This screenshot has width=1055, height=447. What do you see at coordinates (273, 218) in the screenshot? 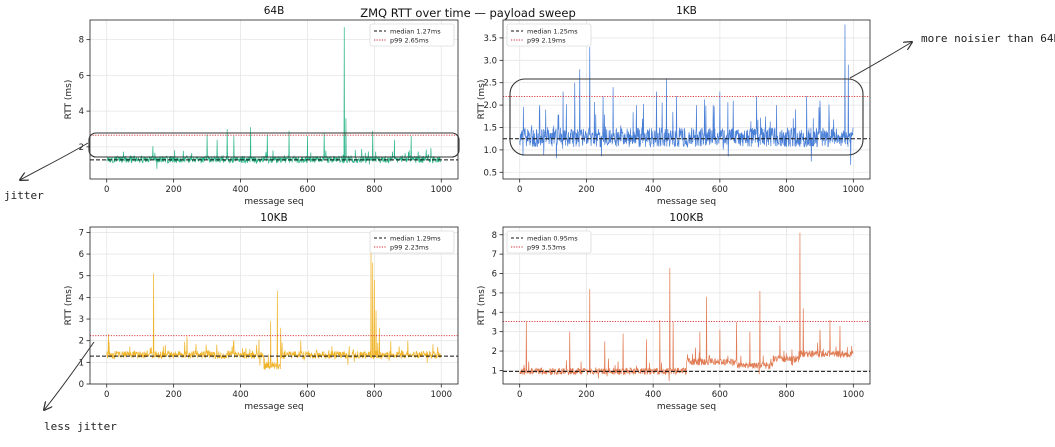
I see `panel-title: 10KB` at bounding box center [273, 218].